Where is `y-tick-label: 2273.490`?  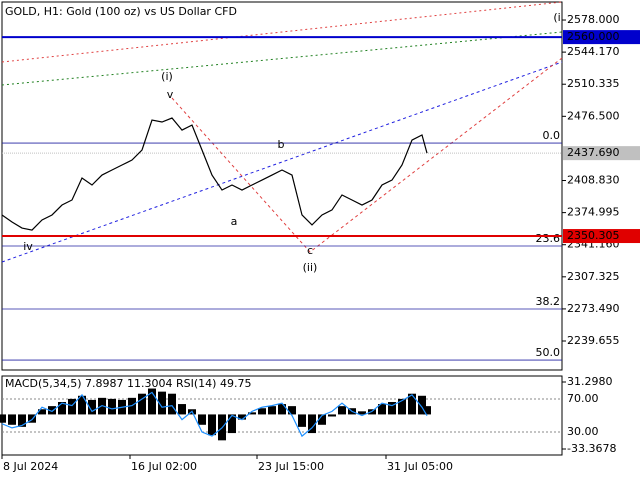 y-tick-label: 2273.490 is located at coordinates (593, 308).